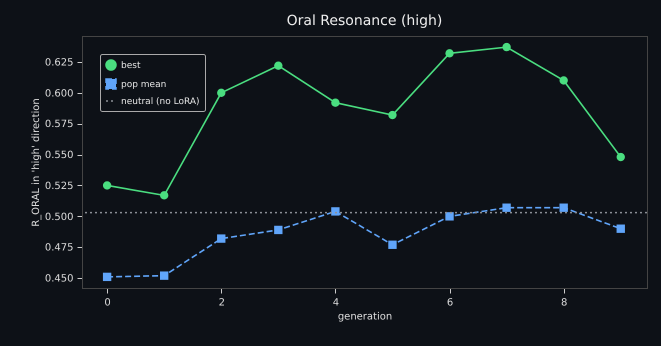  I want to click on legend-label: best, so click(131, 66).